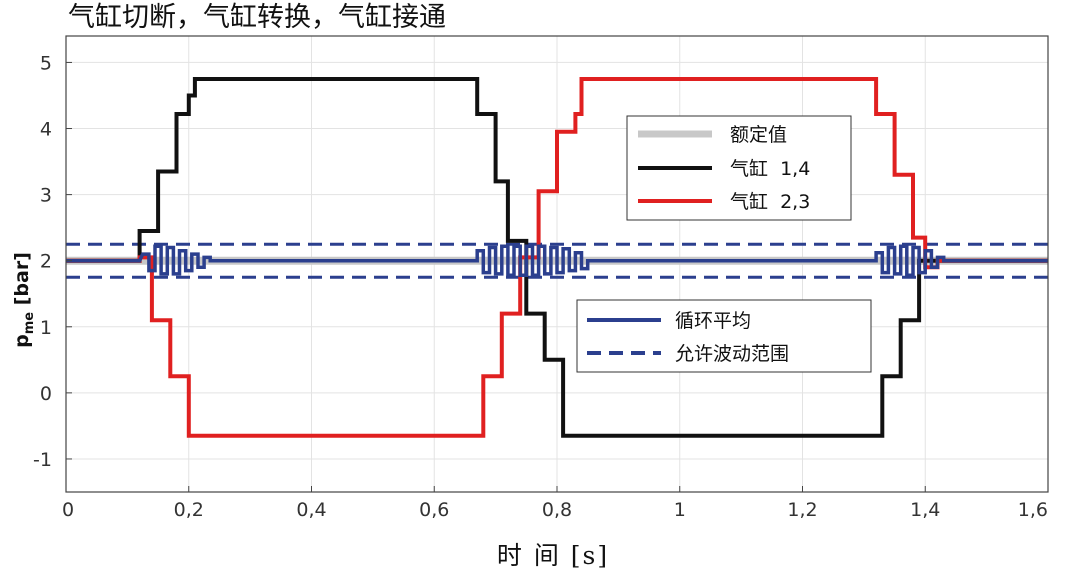 The height and width of the screenshot is (581, 1080). I want to click on watermark: 汽车与新动力, so click(930, 535).